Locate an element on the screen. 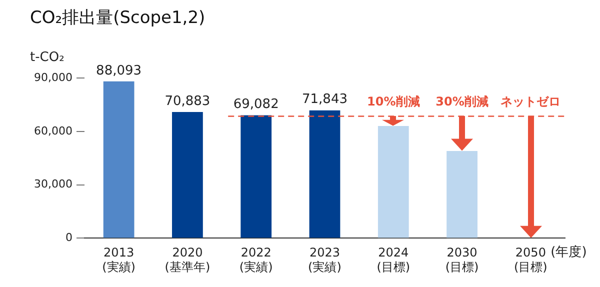 The height and width of the screenshot is (287, 600). annotation: 30%削減 is located at coordinates (462, 101).